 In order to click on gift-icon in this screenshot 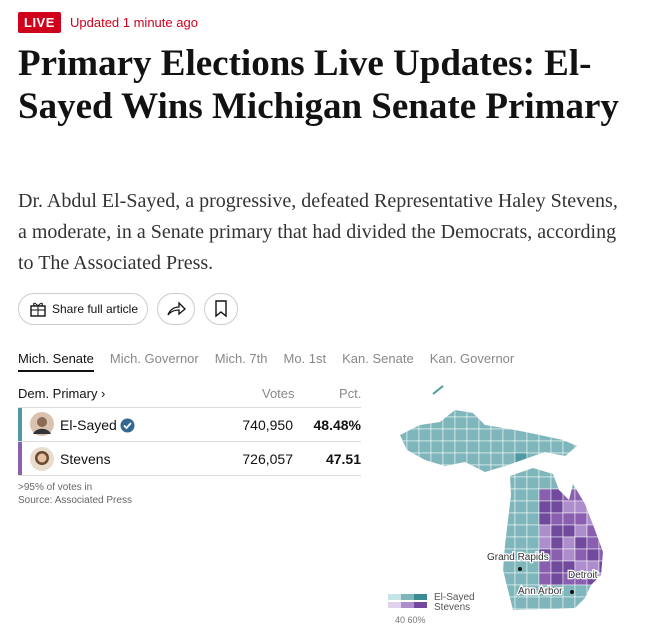, I will do `click(38, 309)`.